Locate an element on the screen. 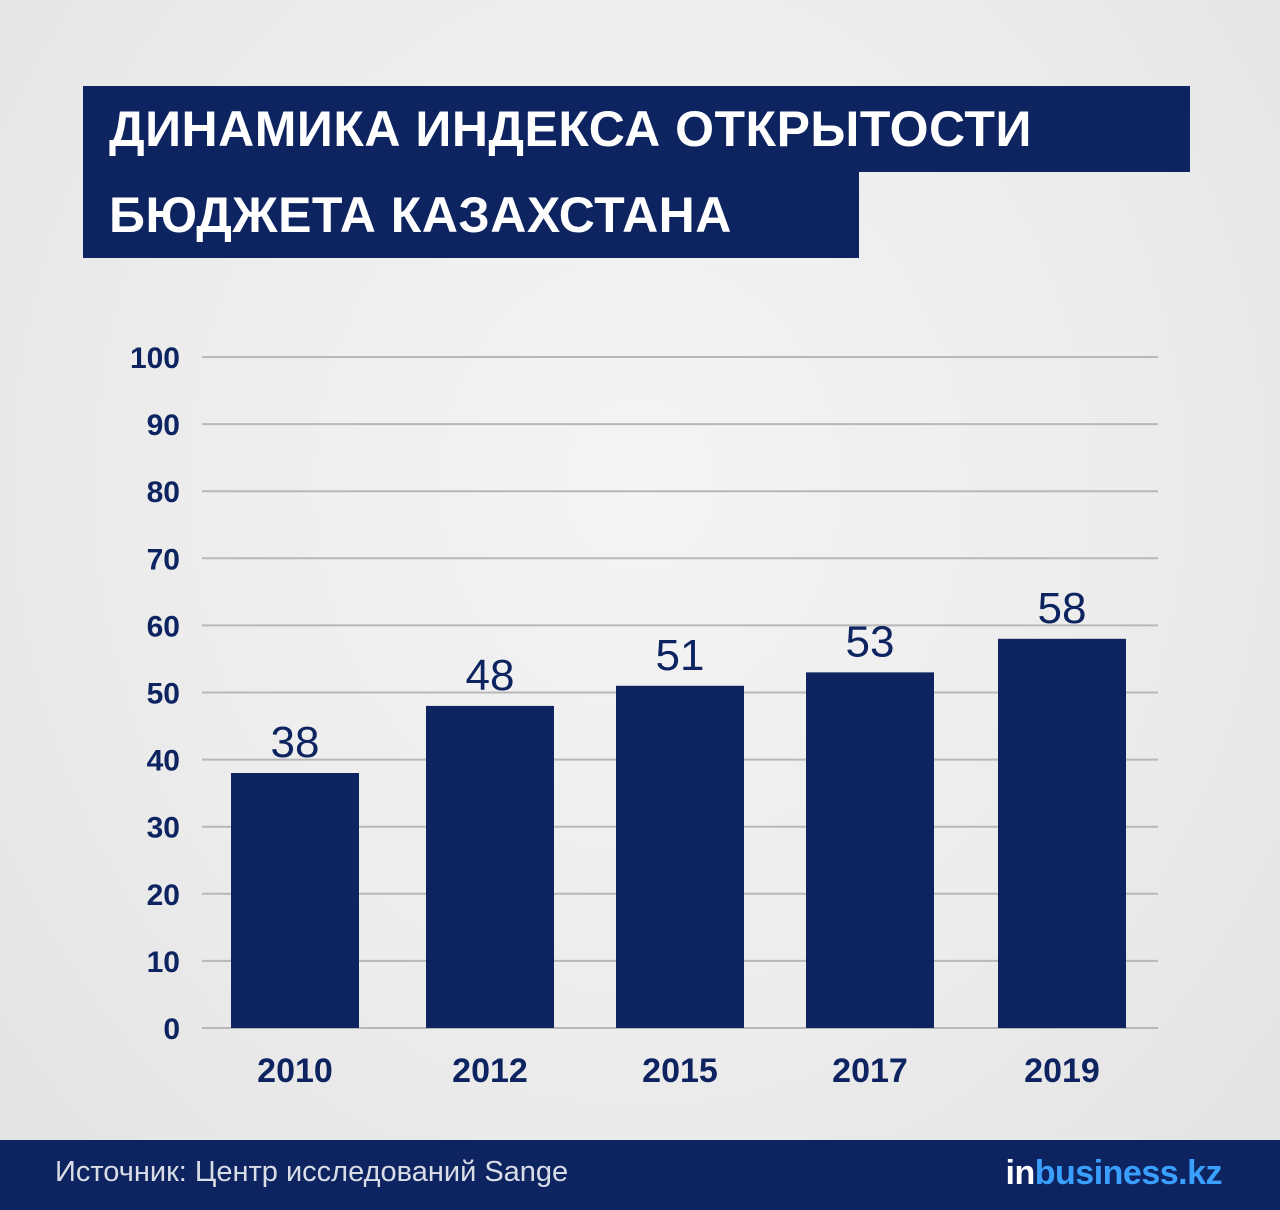 The height and width of the screenshot is (1210, 1280). y-tick-label-30: 30 is located at coordinates (163, 828).